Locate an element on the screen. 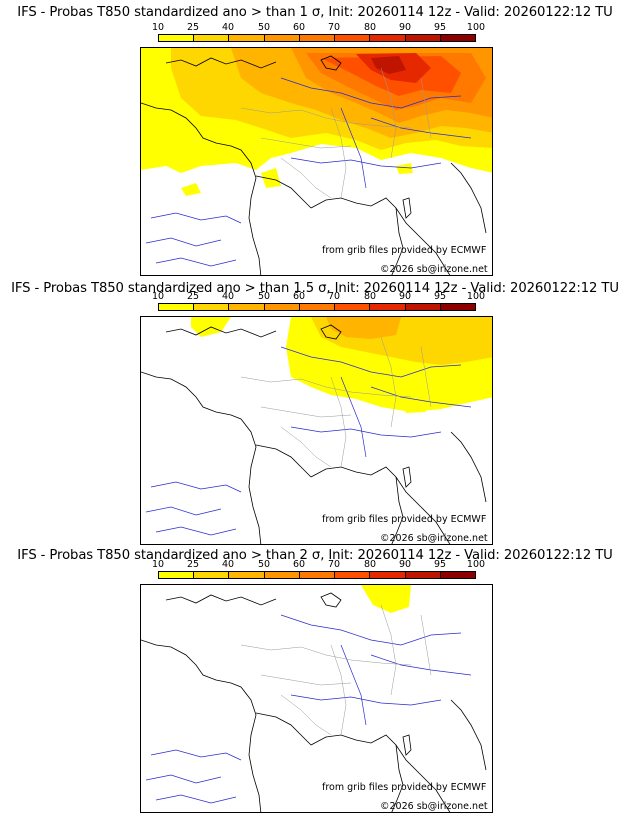 The width and height of the screenshot is (630, 828). panel-1-source: from grib files provided by ECMWF is located at coordinates (404, 250).